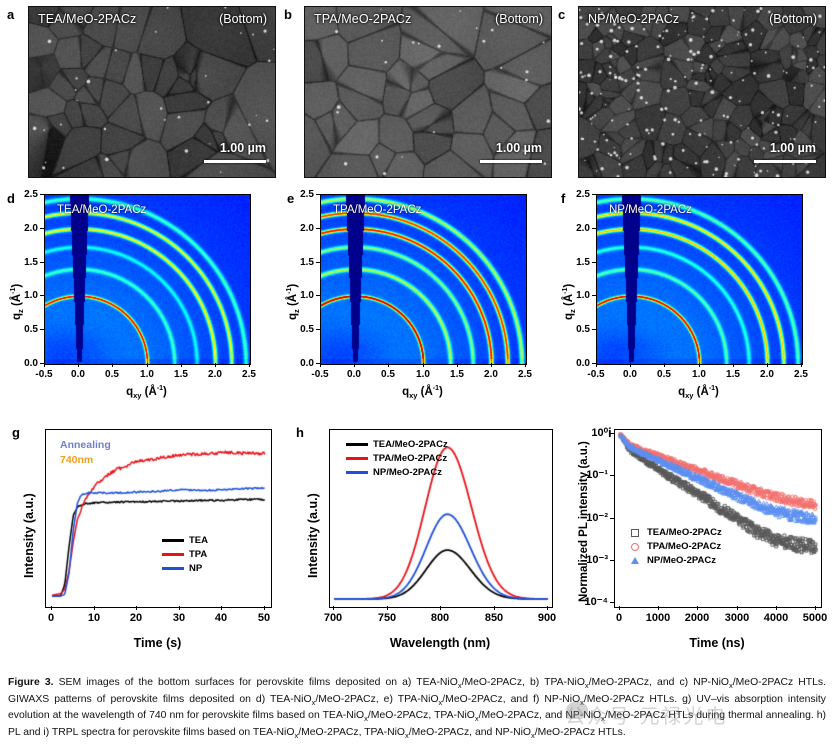 Image resolution: width=832 pixels, height=749 pixels. I want to click on chart-canvas-i, so click(718, 518).